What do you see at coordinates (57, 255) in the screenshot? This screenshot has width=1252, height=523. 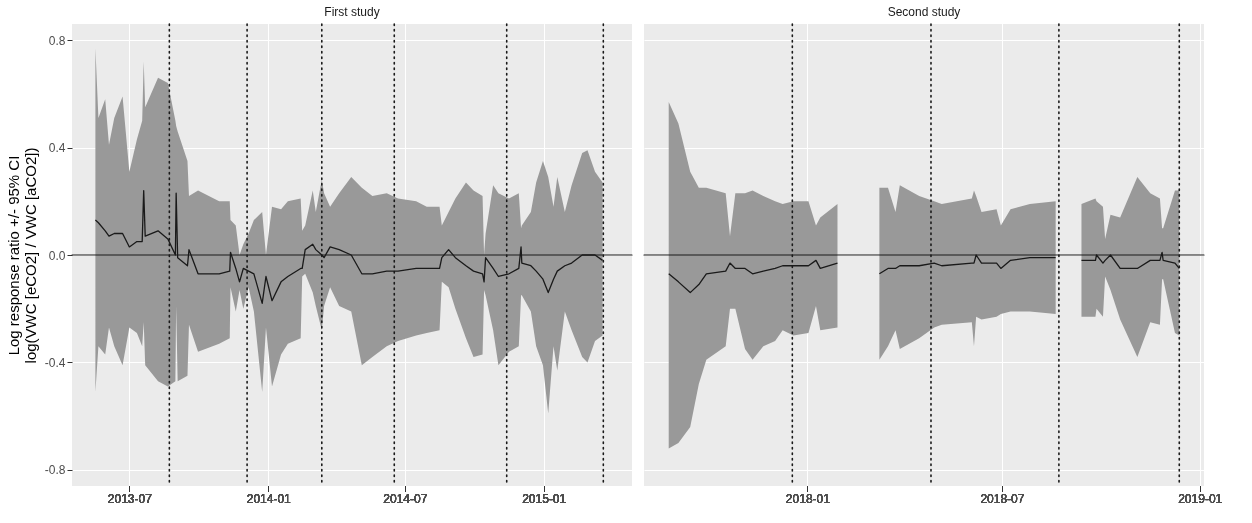 I see `y-tick-label: 0.0` at bounding box center [57, 255].